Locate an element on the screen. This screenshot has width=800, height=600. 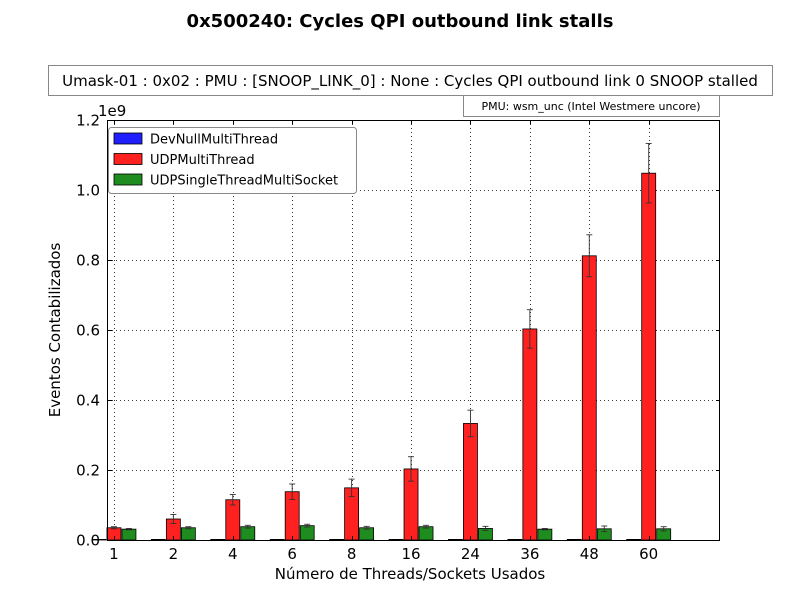
y-tick-label: 1.2 is located at coordinates (88, 121).